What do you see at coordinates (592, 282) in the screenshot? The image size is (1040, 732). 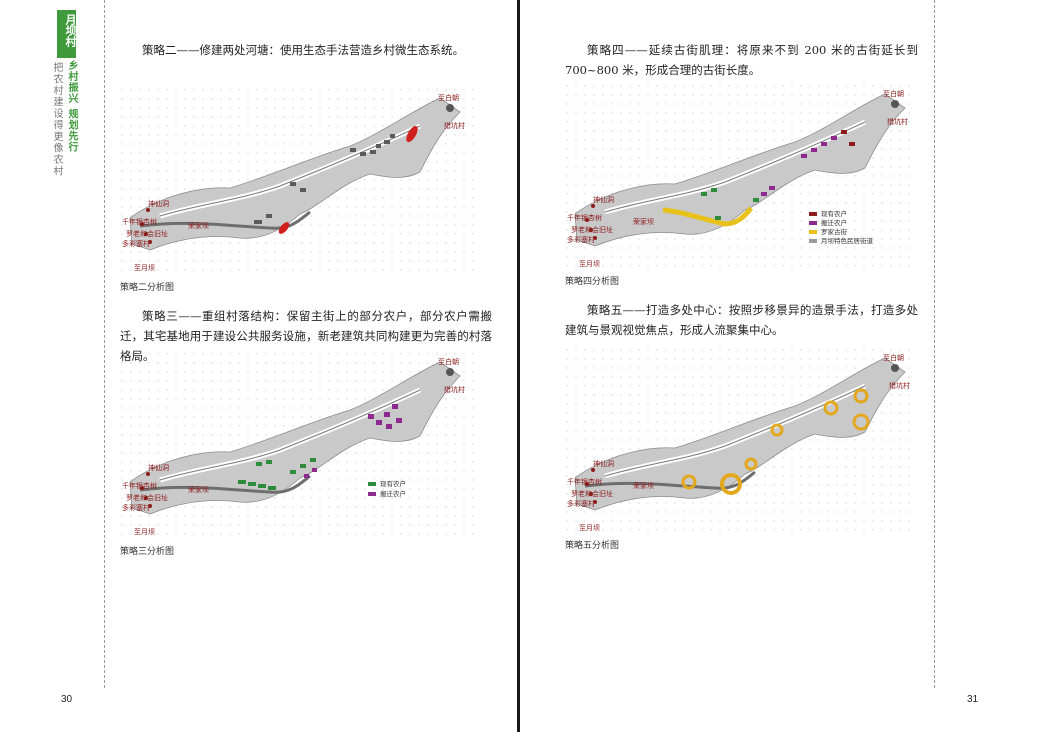 I see `strategy4-caption: 策略四分析图` at bounding box center [592, 282].